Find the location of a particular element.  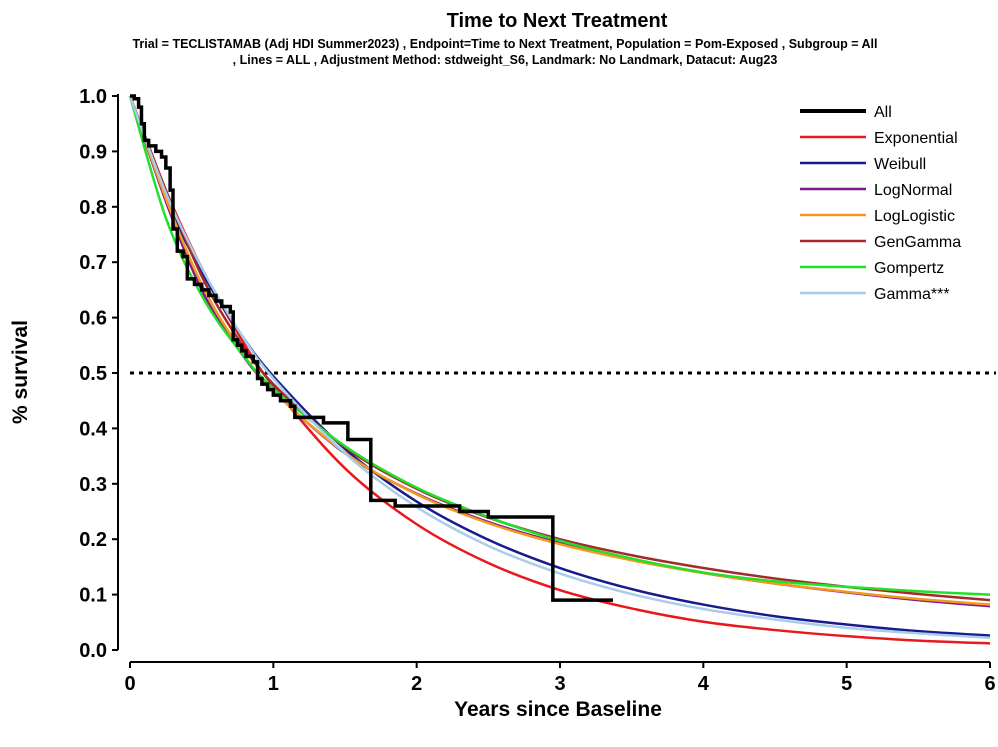

y-tick-label: 0.5 is located at coordinates (93, 374).